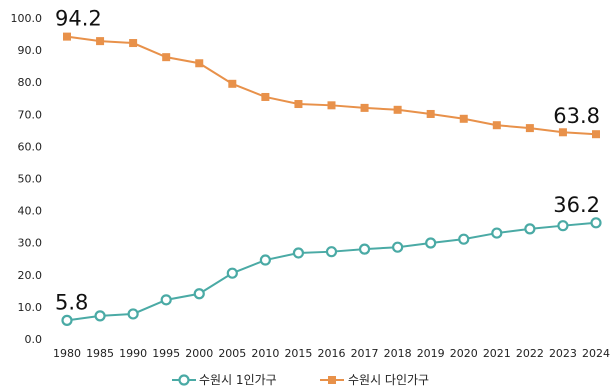 This screenshot has width=613, height=392. Describe the element at coordinates (388, 380) in the screenshot. I see `legend-label-2: 수원시 다인가구` at that location.